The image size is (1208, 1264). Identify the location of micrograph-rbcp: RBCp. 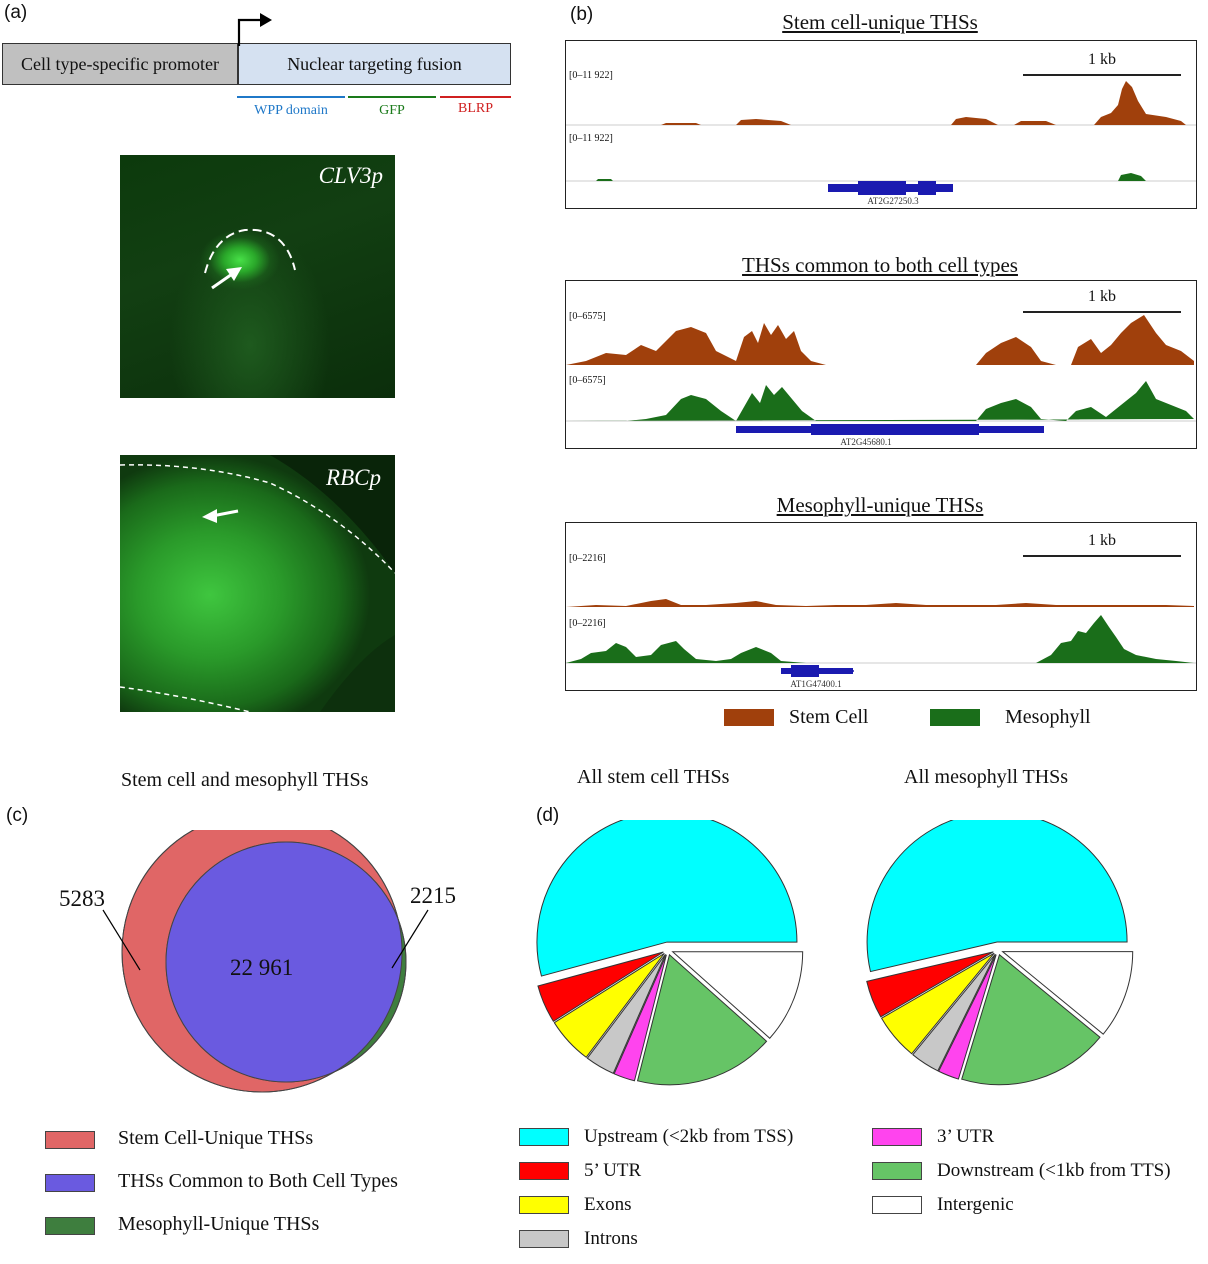
(257, 583).